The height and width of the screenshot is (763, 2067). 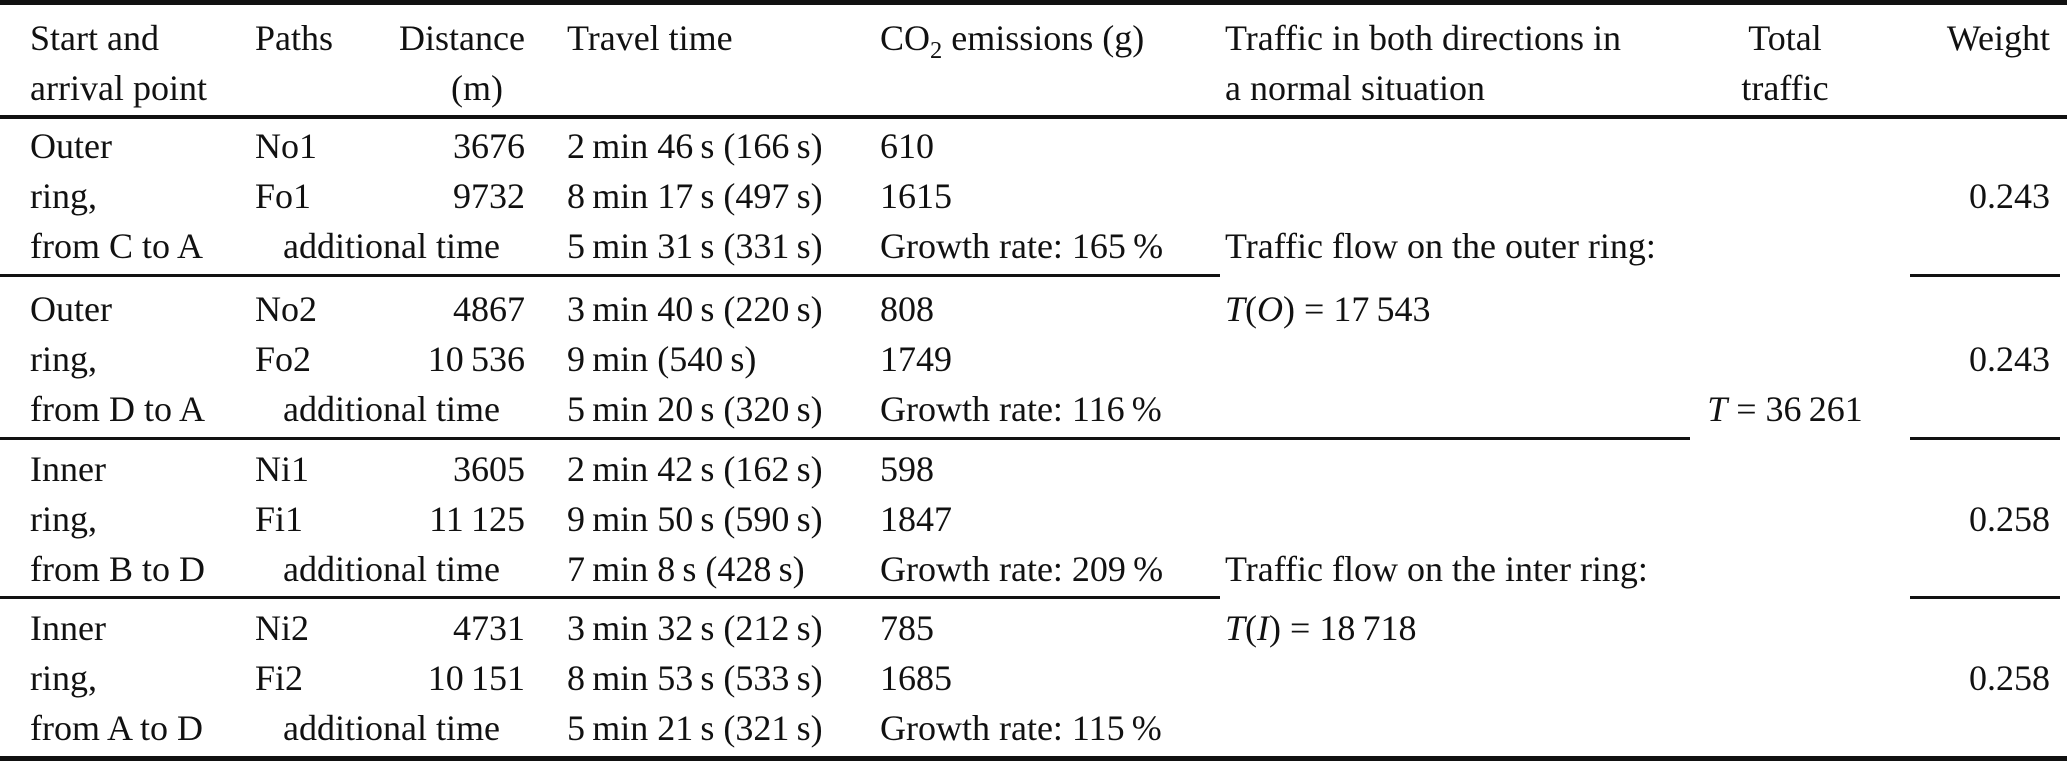 What do you see at coordinates (695, 628) in the screenshot?
I see `travel-time-value: 3 min 32 s (212 s)` at bounding box center [695, 628].